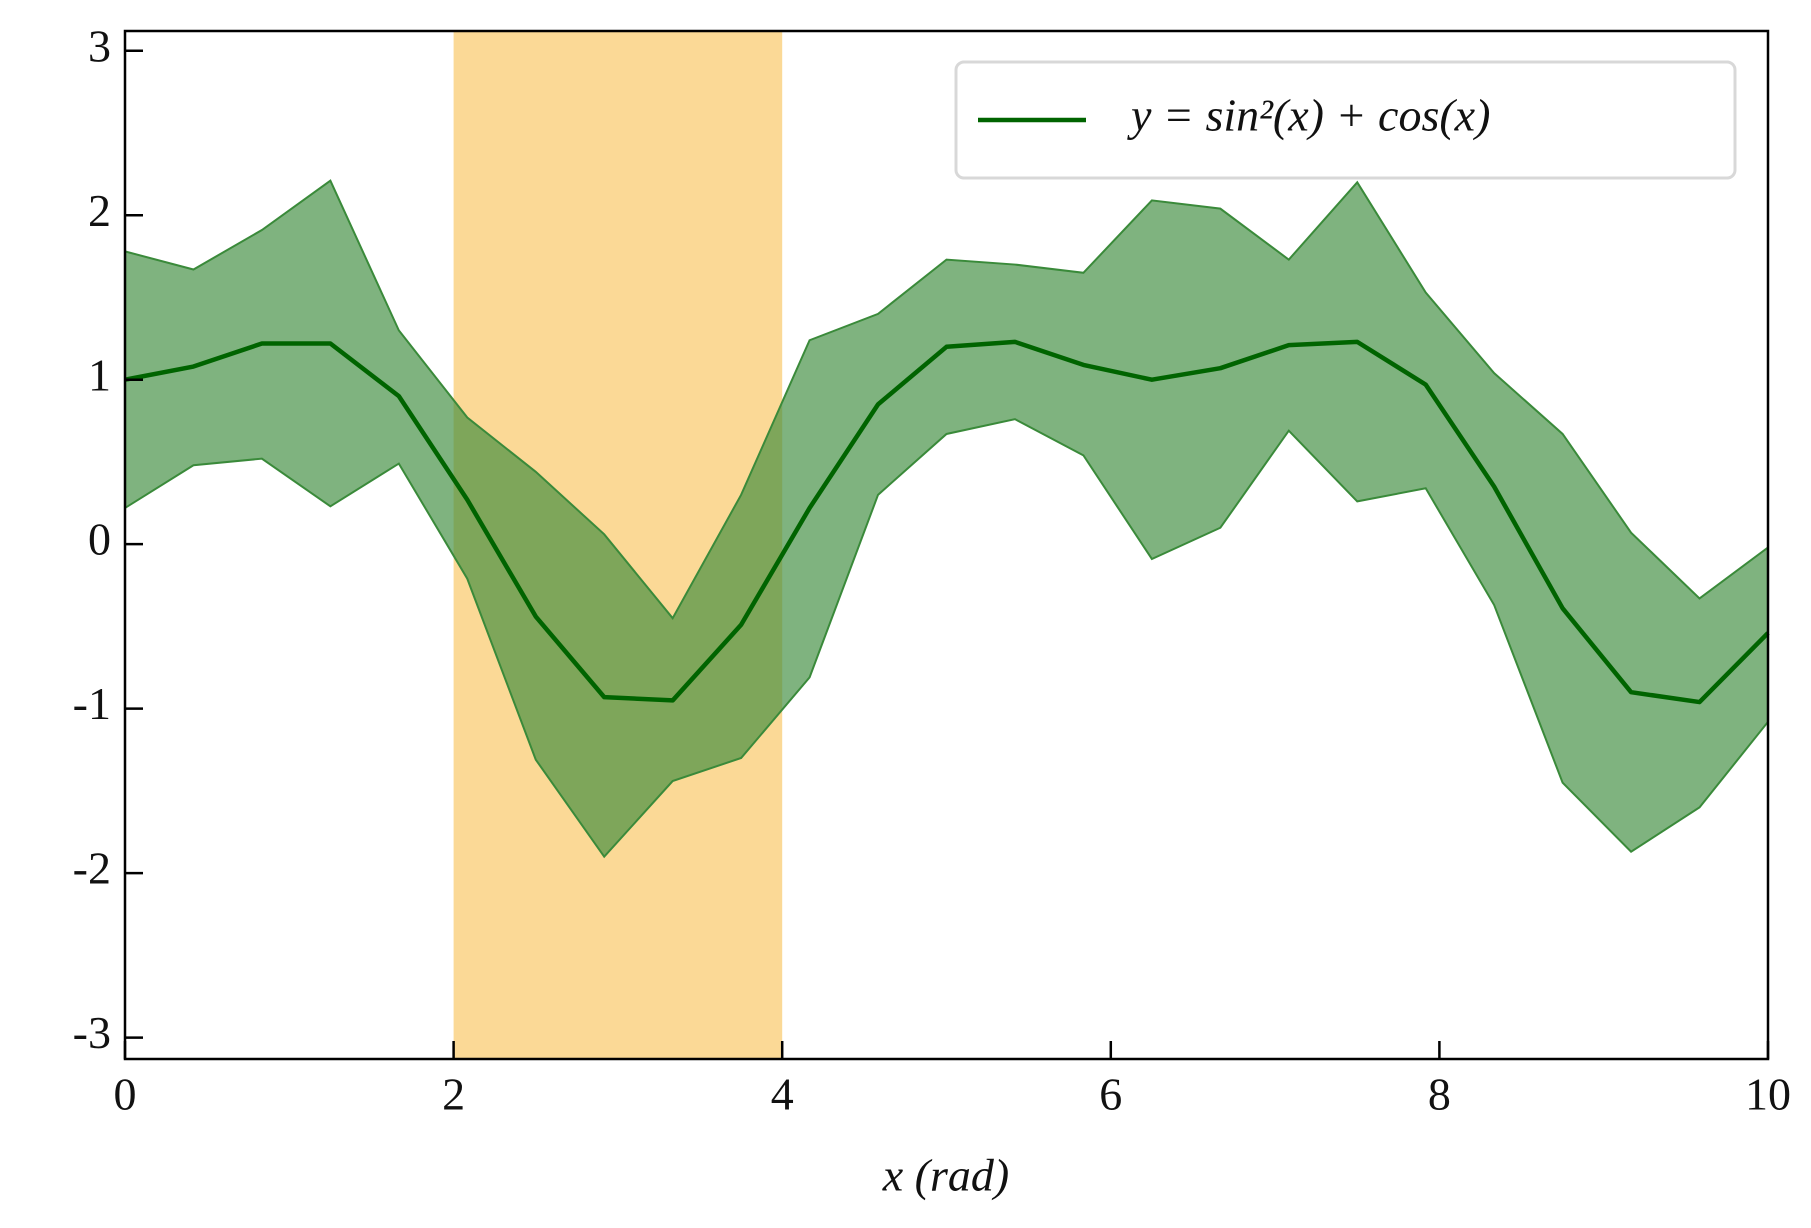 This screenshot has height=1228, width=1811. I want to click on x-axis-label: x (rad), so click(945, 1175).